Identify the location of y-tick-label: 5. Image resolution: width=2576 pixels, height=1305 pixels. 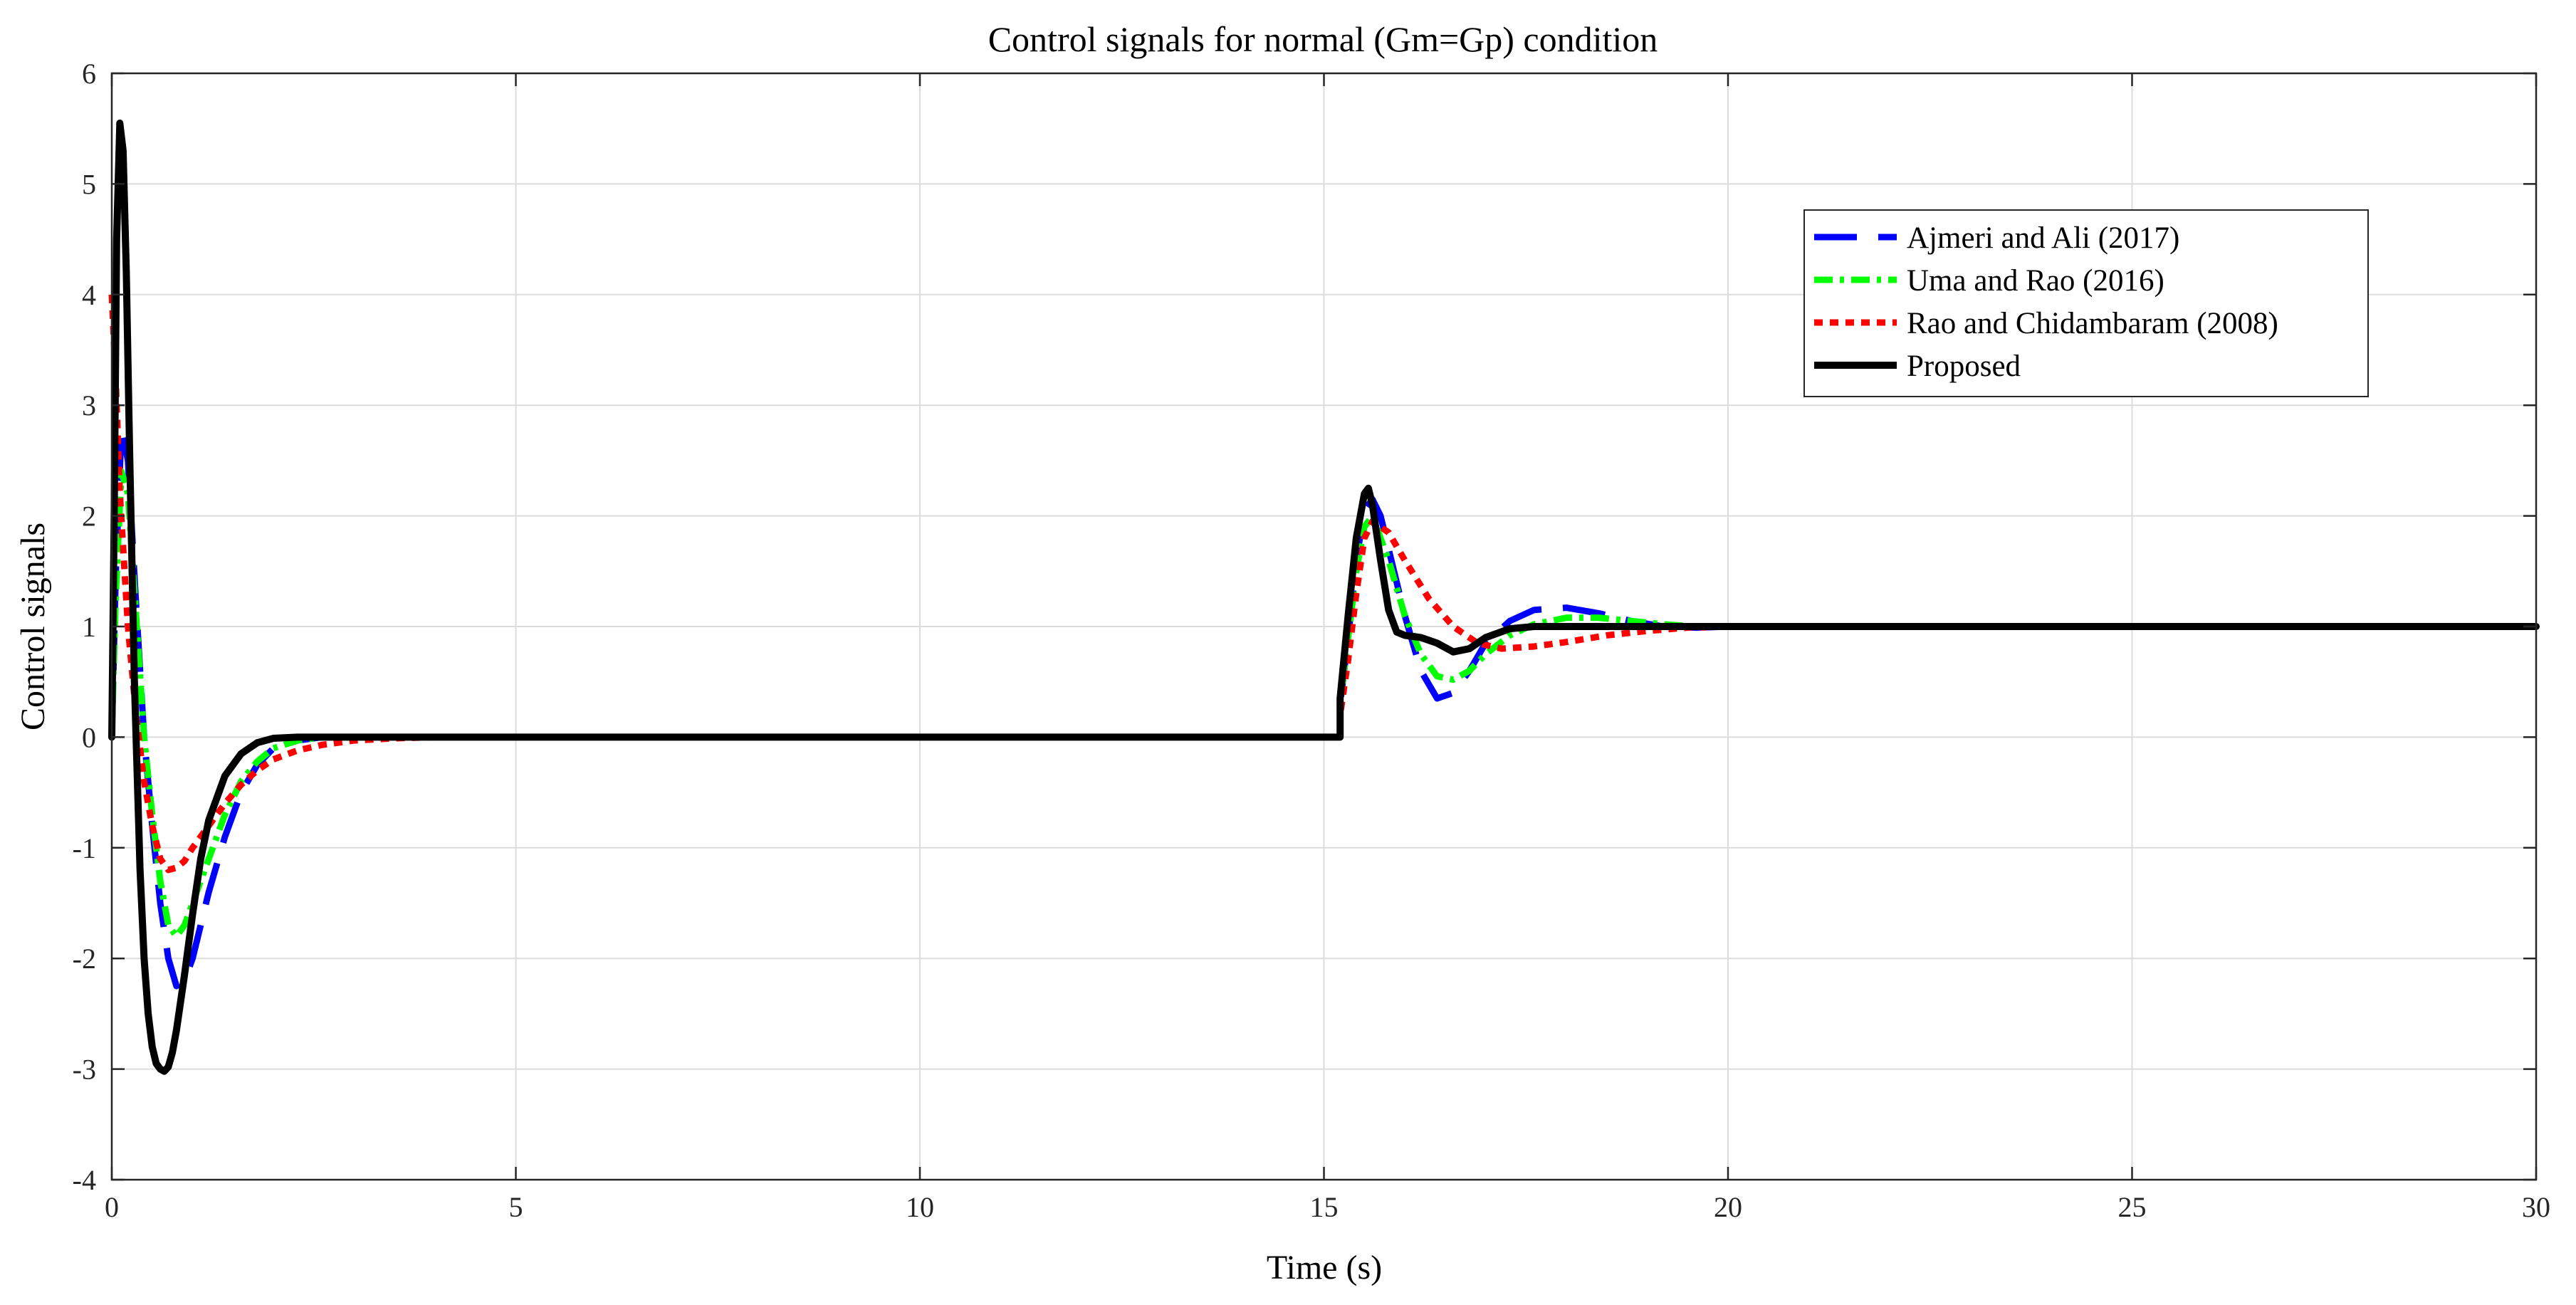
(89, 184).